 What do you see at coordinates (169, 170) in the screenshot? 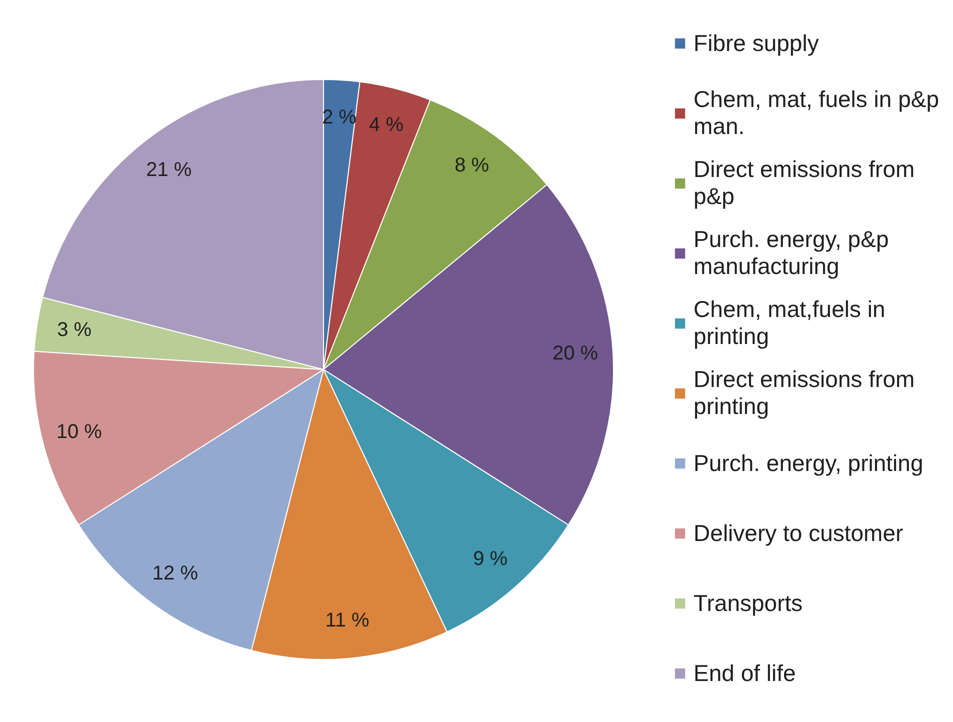
I see `data-label: 21 %` at bounding box center [169, 170].